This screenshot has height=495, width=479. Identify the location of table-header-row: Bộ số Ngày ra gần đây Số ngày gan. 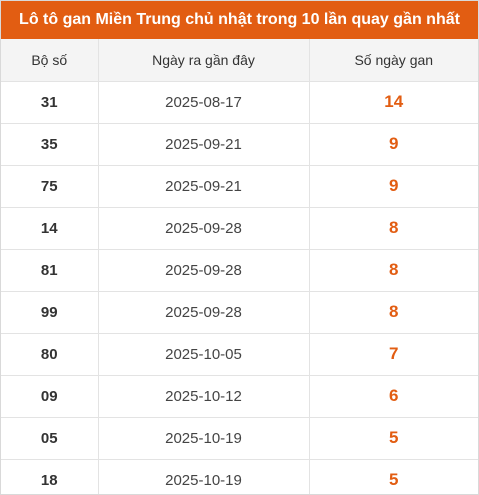
(239, 60).